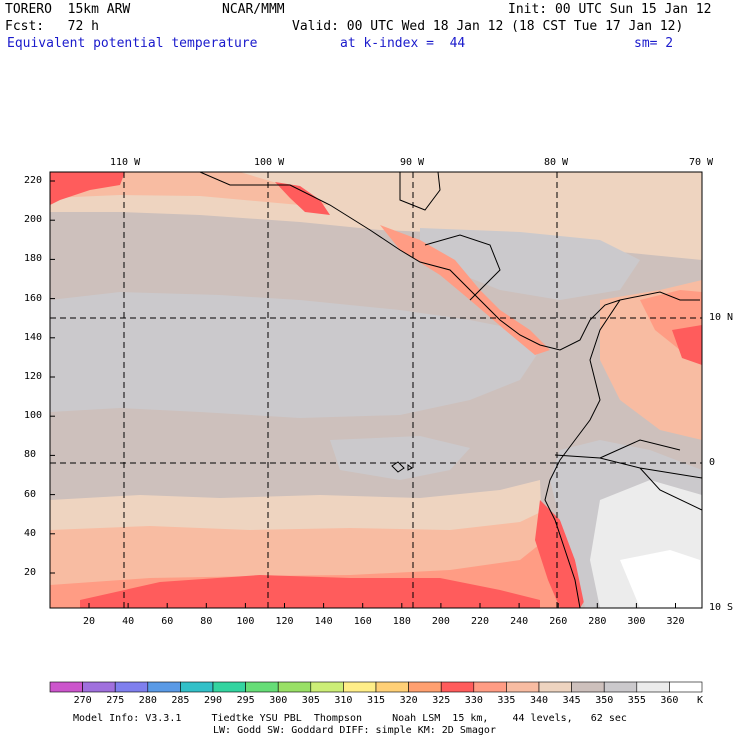 Image resolution: width=740 pixels, height=740 pixels. Describe the element at coordinates (712, 462) in the screenshot. I see `lat-label-0: 0` at that location.